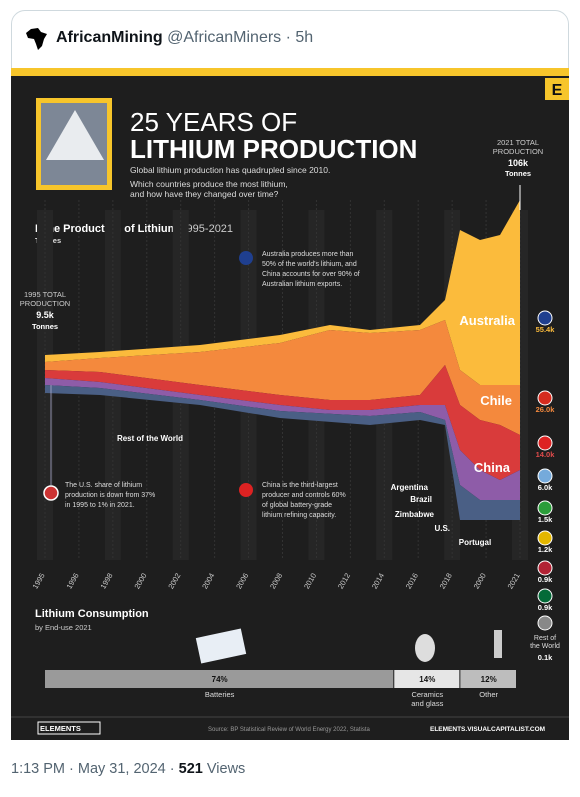 This screenshot has width=580, height=797. I want to click on vase-icon, so click(425, 648).